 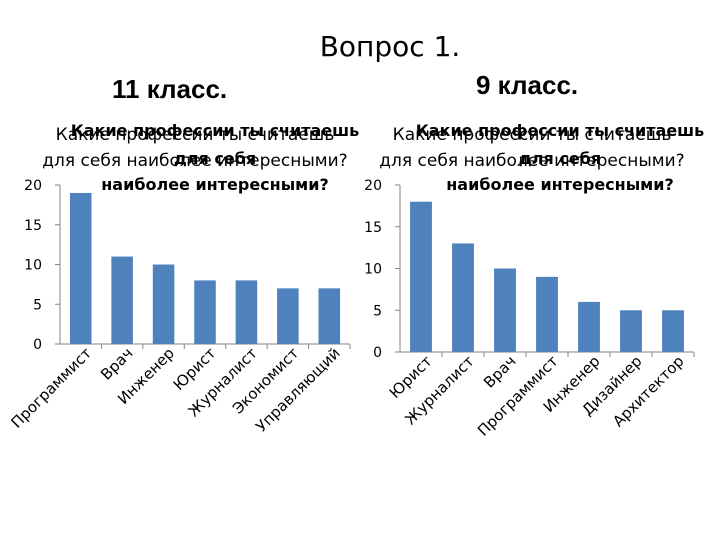 I want to click on slide-title: Вопрос 1., so click(x=390, y=46).